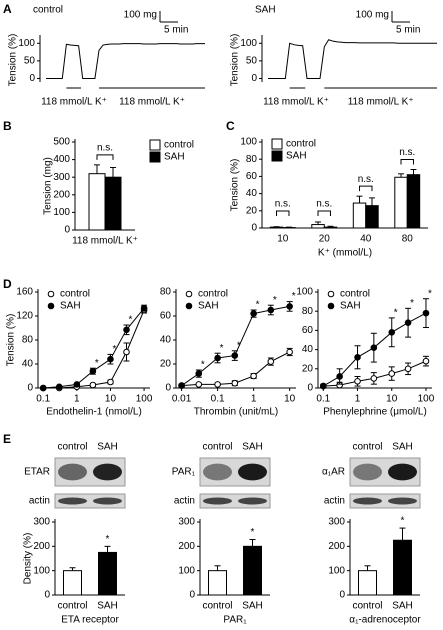  I want to click on y-tick-label: 120, so click(24, 316).